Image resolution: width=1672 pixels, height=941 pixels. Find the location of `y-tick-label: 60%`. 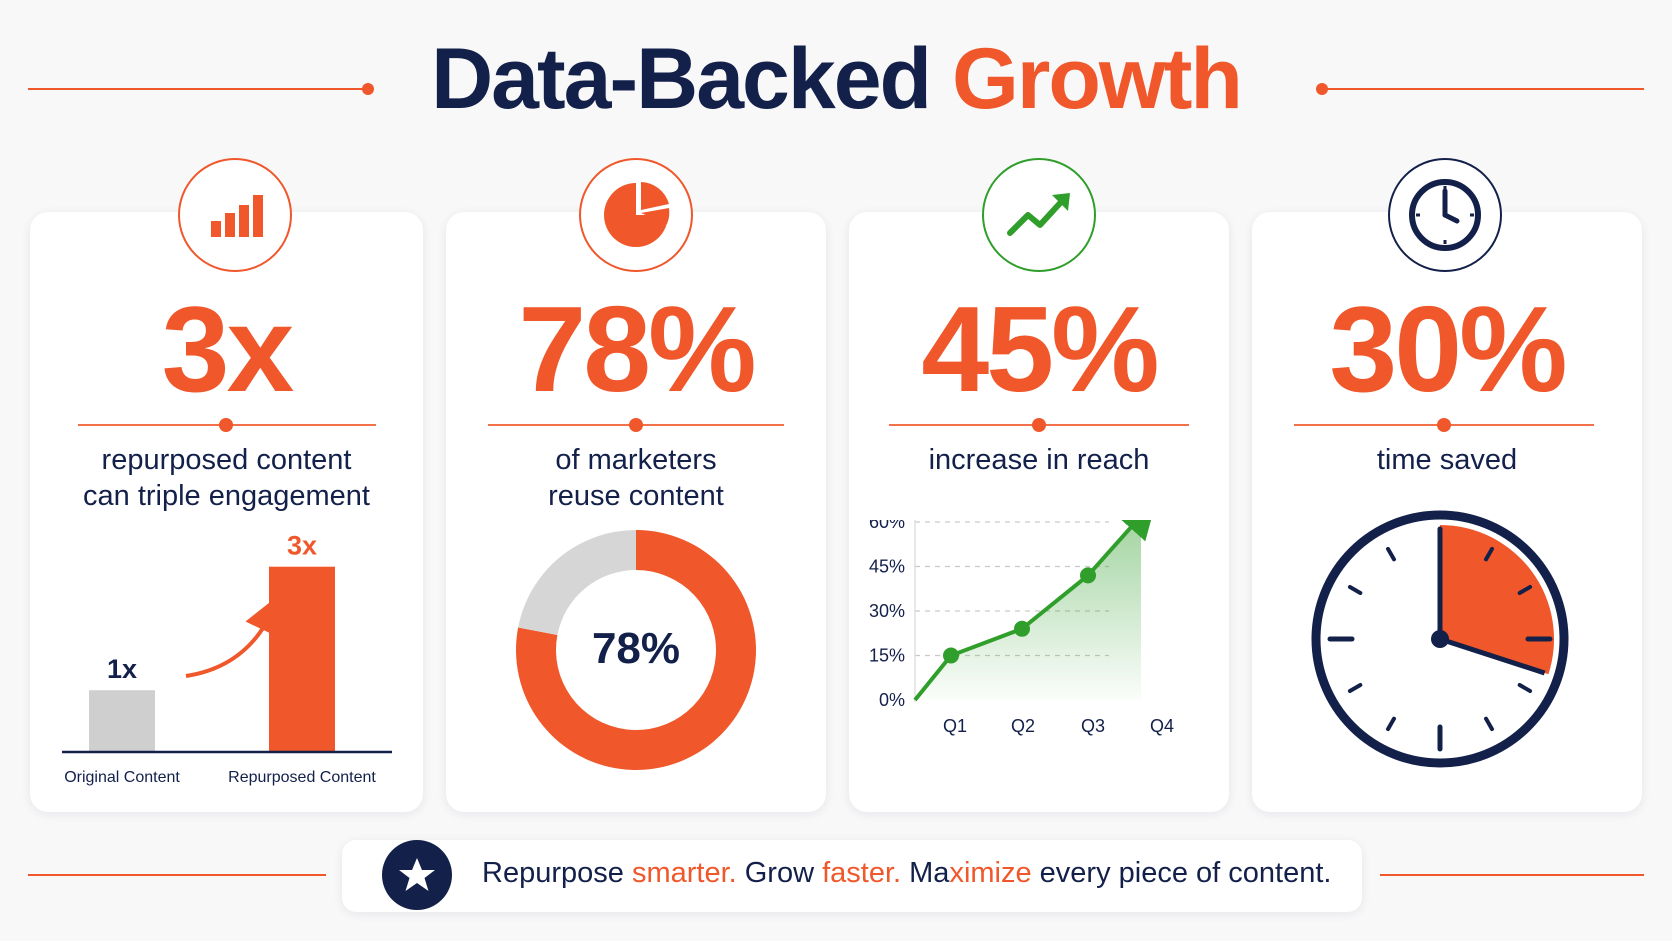

y-tick-label: 60% is located at coordinates (887, 526).